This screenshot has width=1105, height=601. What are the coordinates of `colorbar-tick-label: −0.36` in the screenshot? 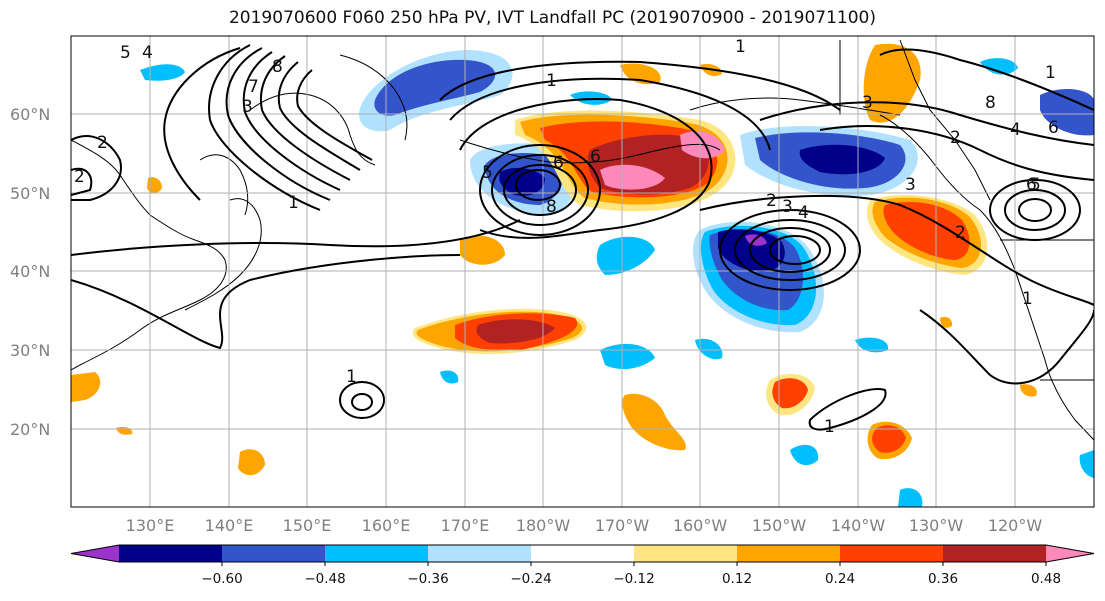 It's located at (427, 579).